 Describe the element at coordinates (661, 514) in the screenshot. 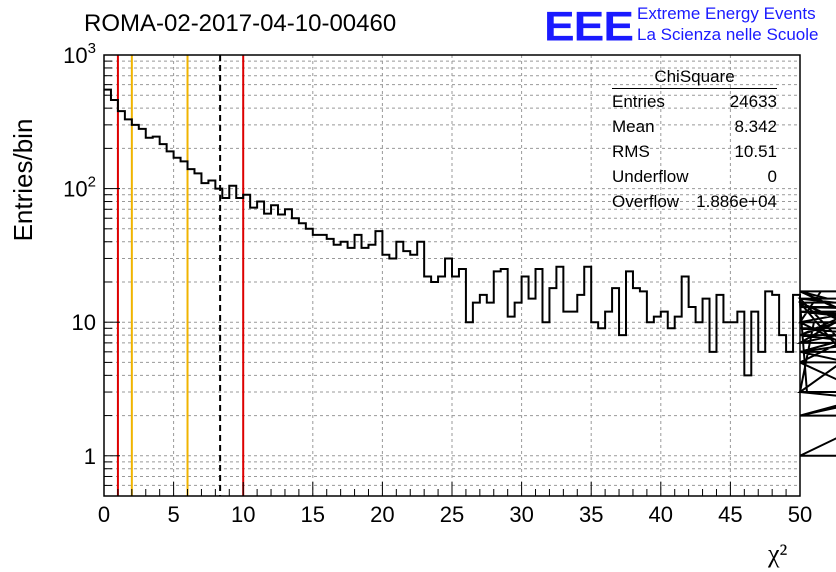

I see `x-tick-label: 40` at that location.